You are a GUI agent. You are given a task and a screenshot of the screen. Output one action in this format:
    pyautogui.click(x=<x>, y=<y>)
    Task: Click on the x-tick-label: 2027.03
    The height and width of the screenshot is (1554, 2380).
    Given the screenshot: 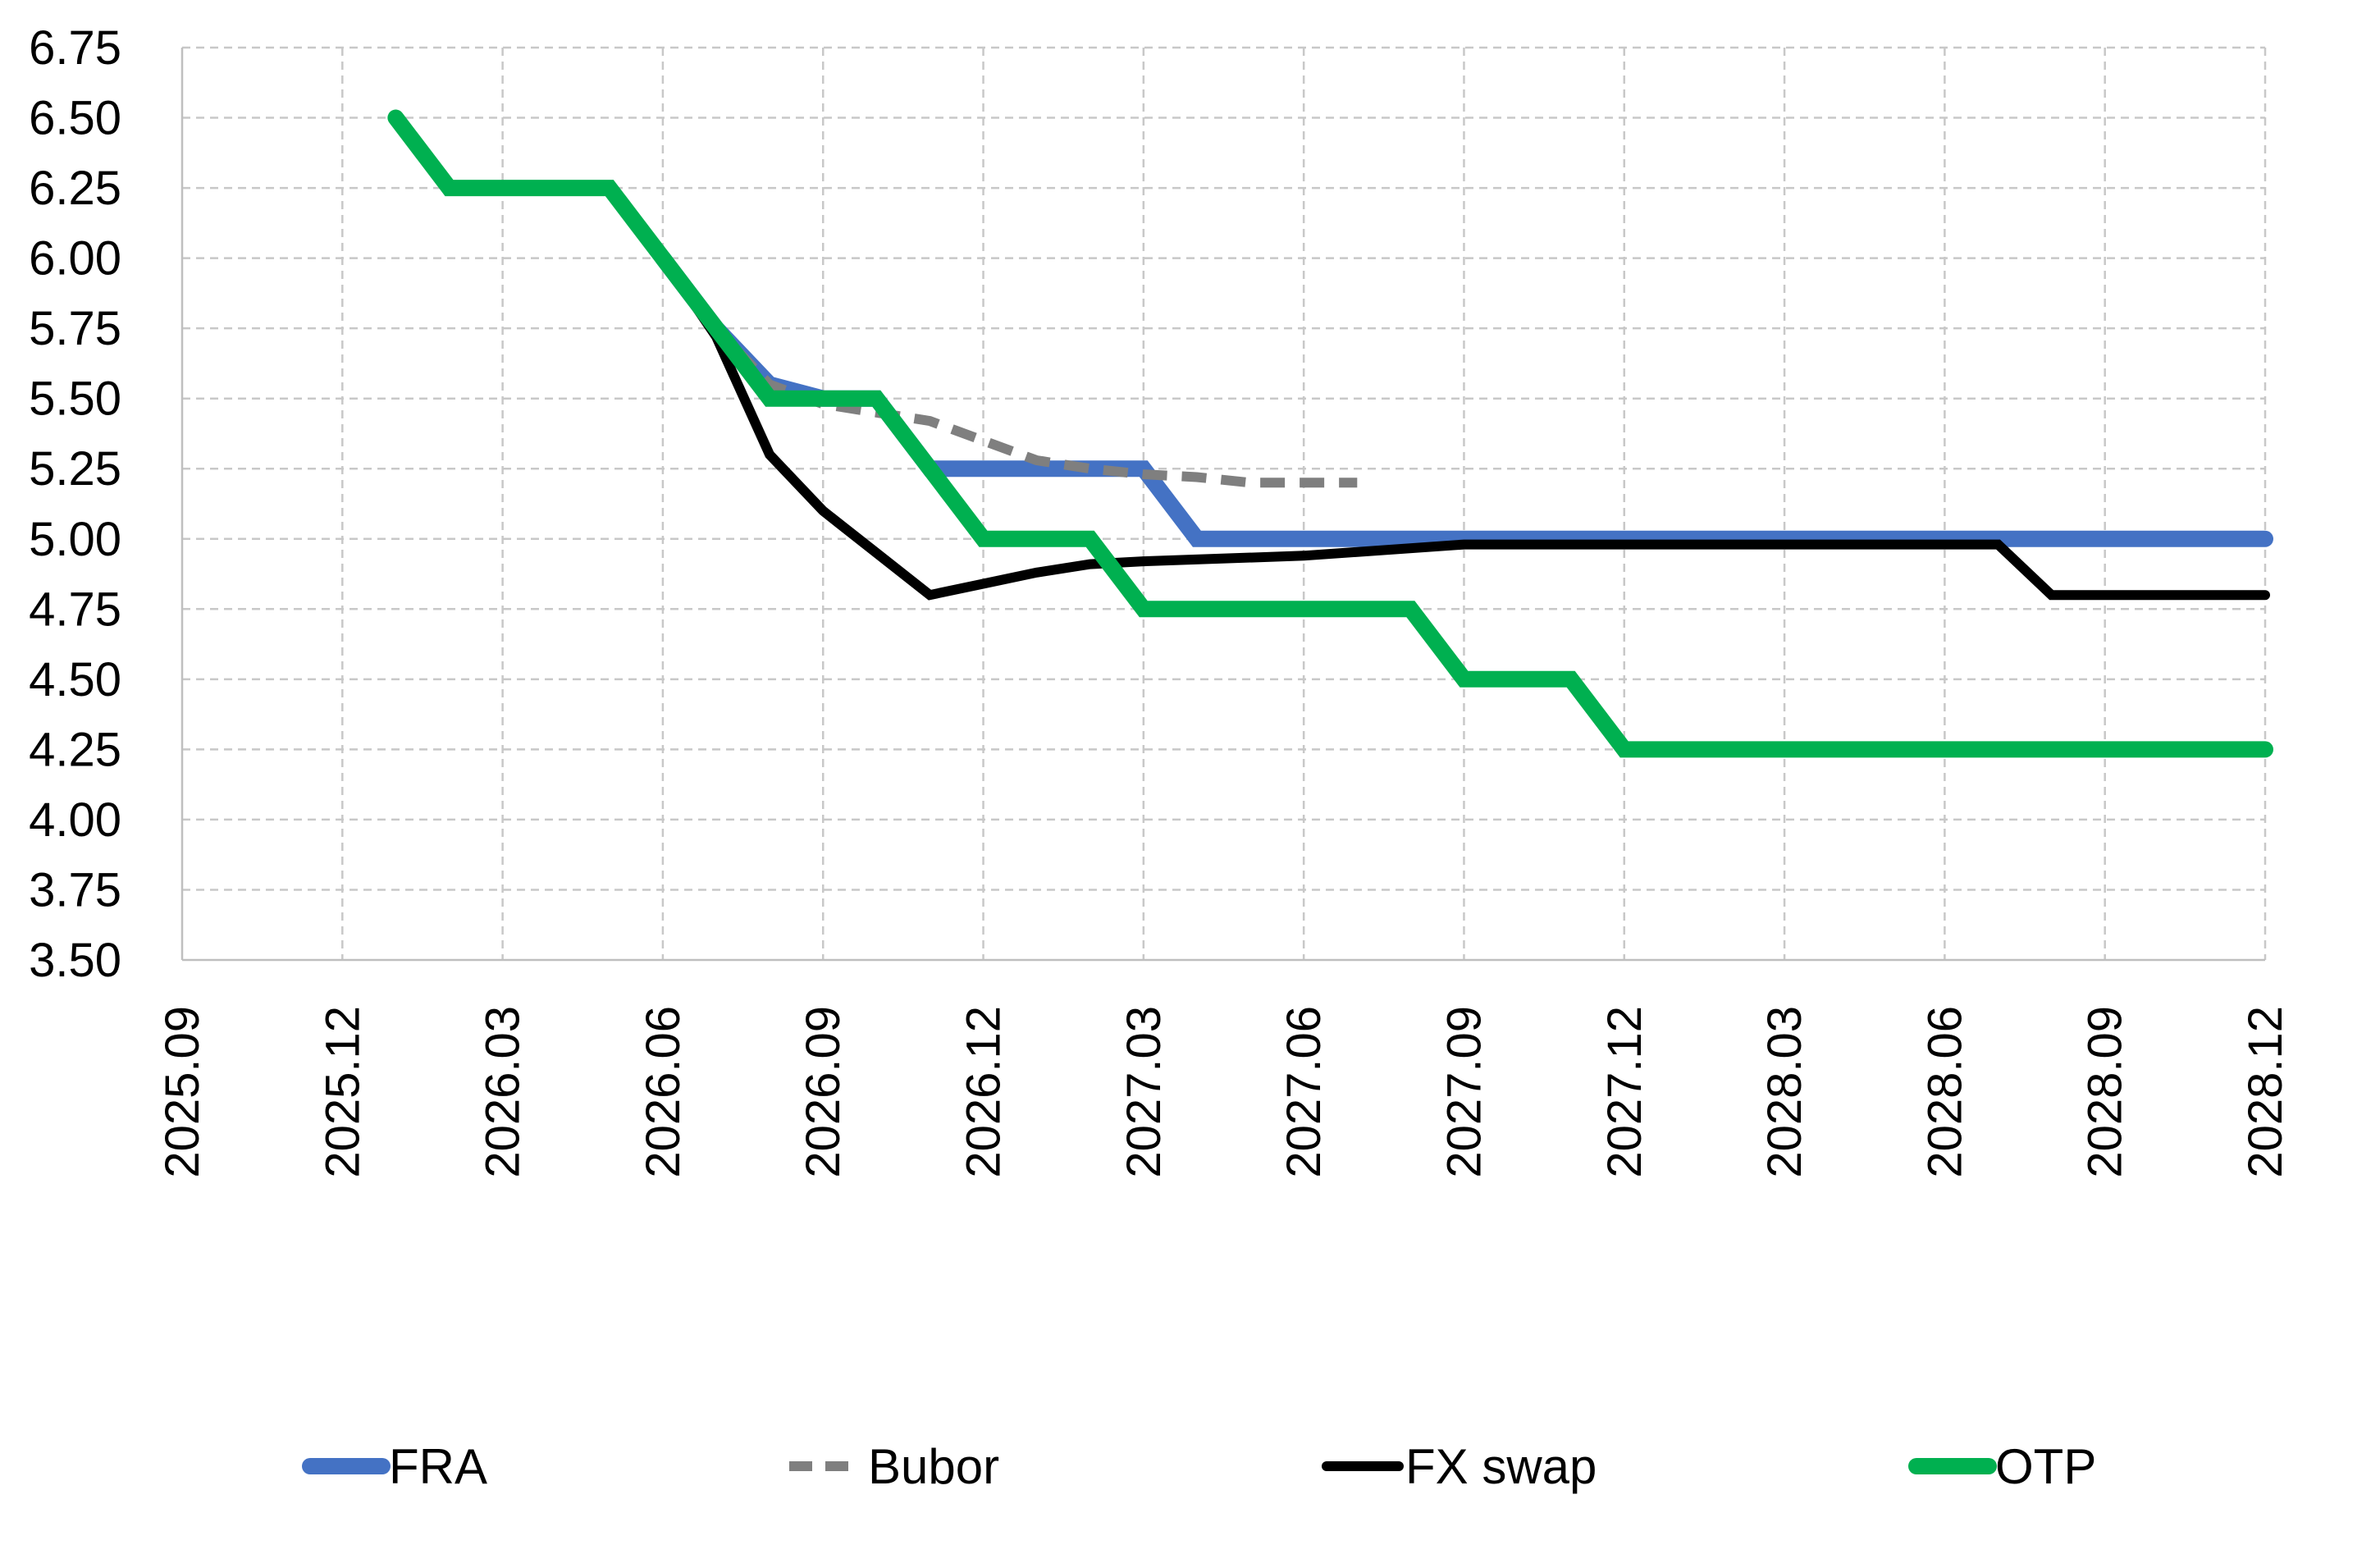 What is the action you would take?
    pyautogui.click(x=1144, y=1092)
    